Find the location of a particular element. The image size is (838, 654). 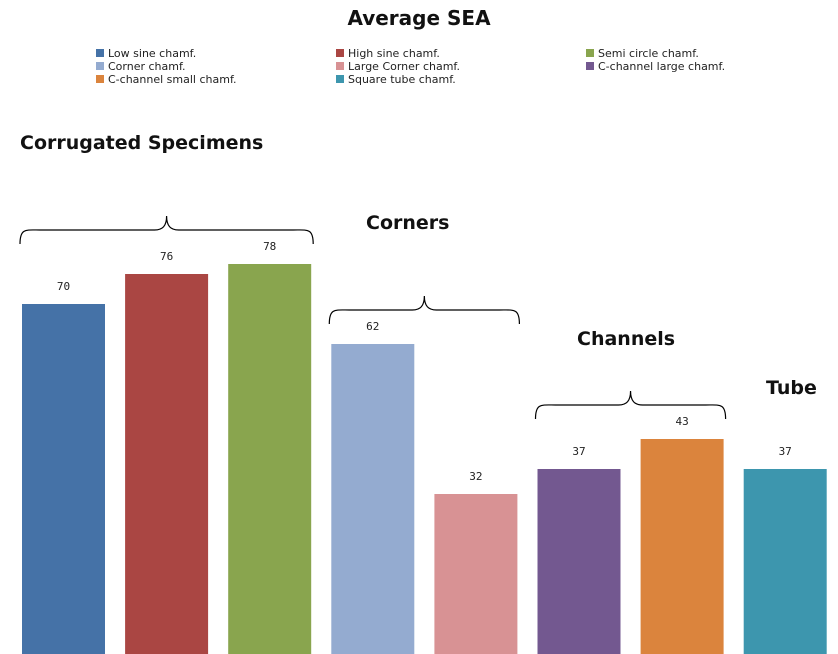

data-label-6: 43 is located at coordinates (681, 421).